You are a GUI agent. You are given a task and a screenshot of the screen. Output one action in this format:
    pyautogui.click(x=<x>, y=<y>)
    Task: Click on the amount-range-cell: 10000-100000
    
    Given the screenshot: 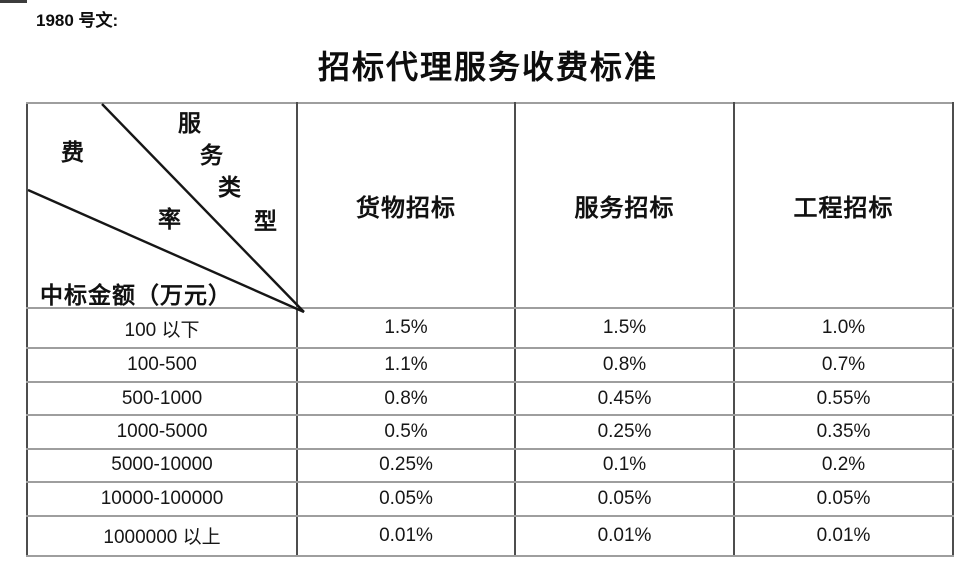 What is the action you would take?
    pyautogui.click(x=162, y=499)
    